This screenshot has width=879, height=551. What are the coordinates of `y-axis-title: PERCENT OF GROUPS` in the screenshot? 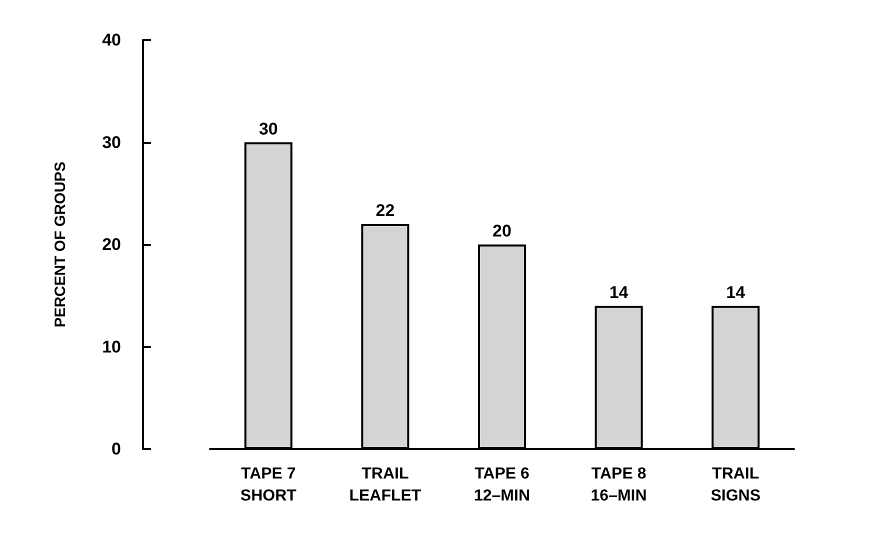 It's located at (60, 245).